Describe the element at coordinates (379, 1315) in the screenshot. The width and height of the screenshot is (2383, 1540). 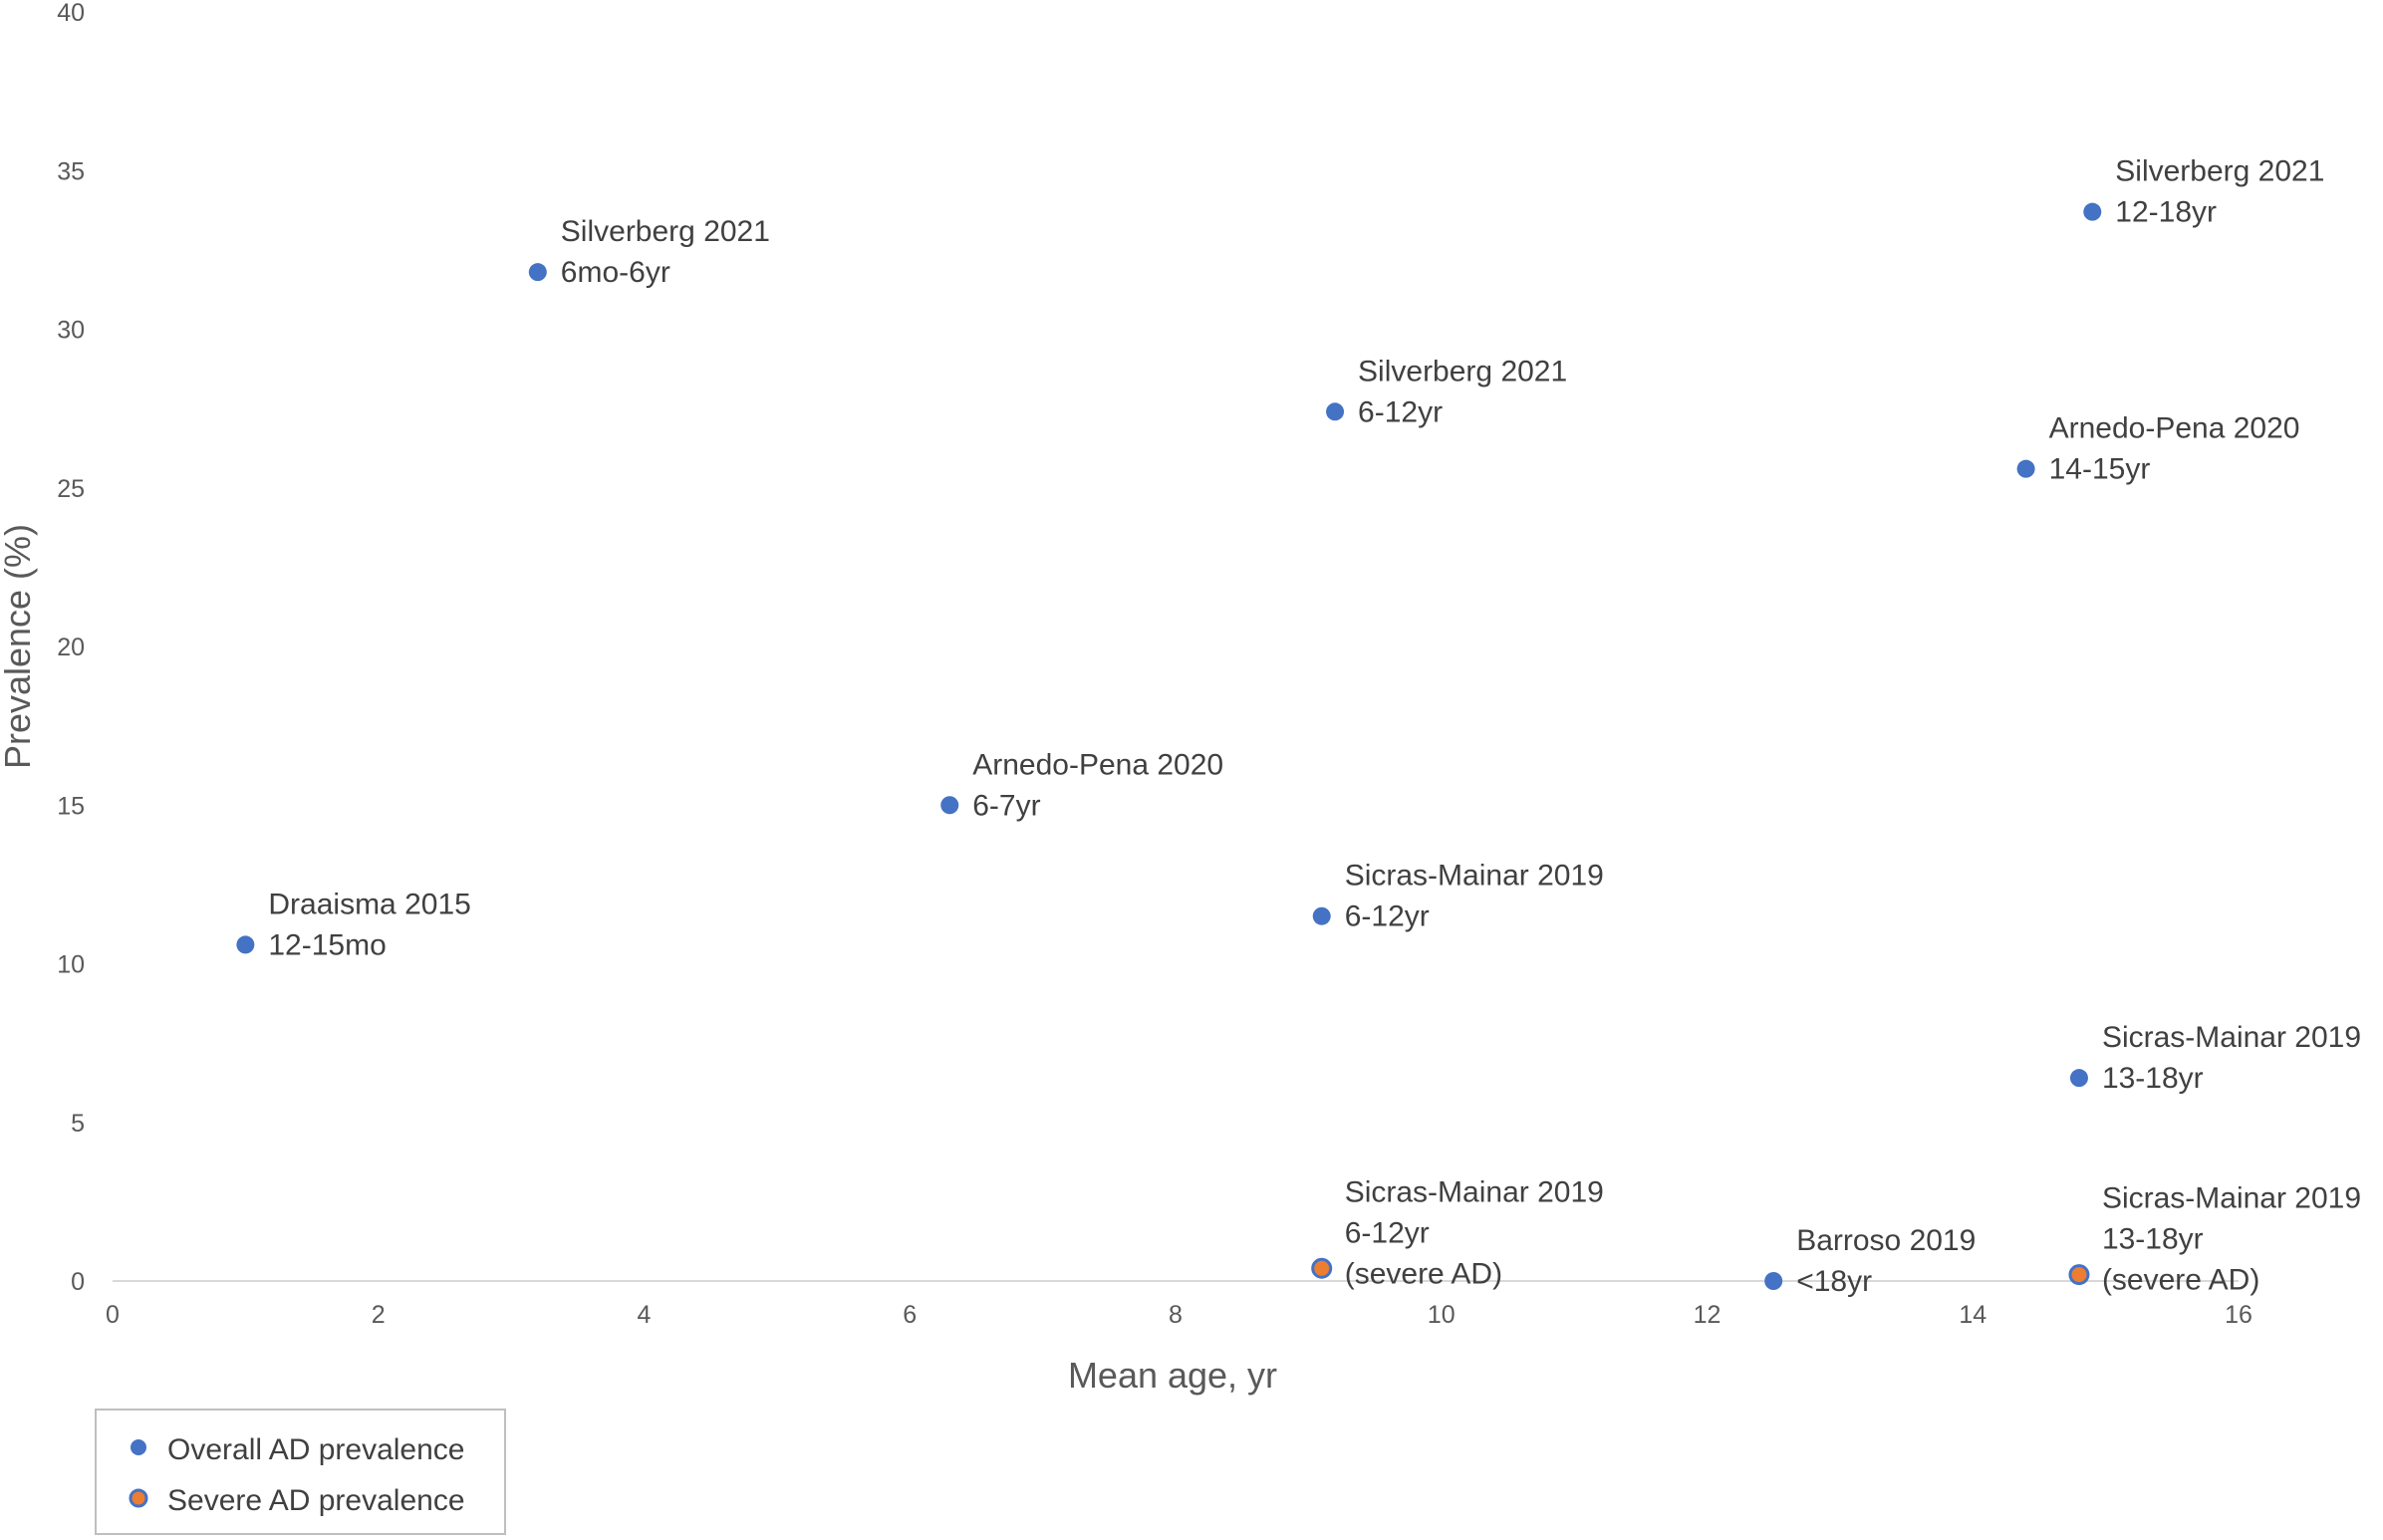
I see `x-tick-label: 2` at that location.